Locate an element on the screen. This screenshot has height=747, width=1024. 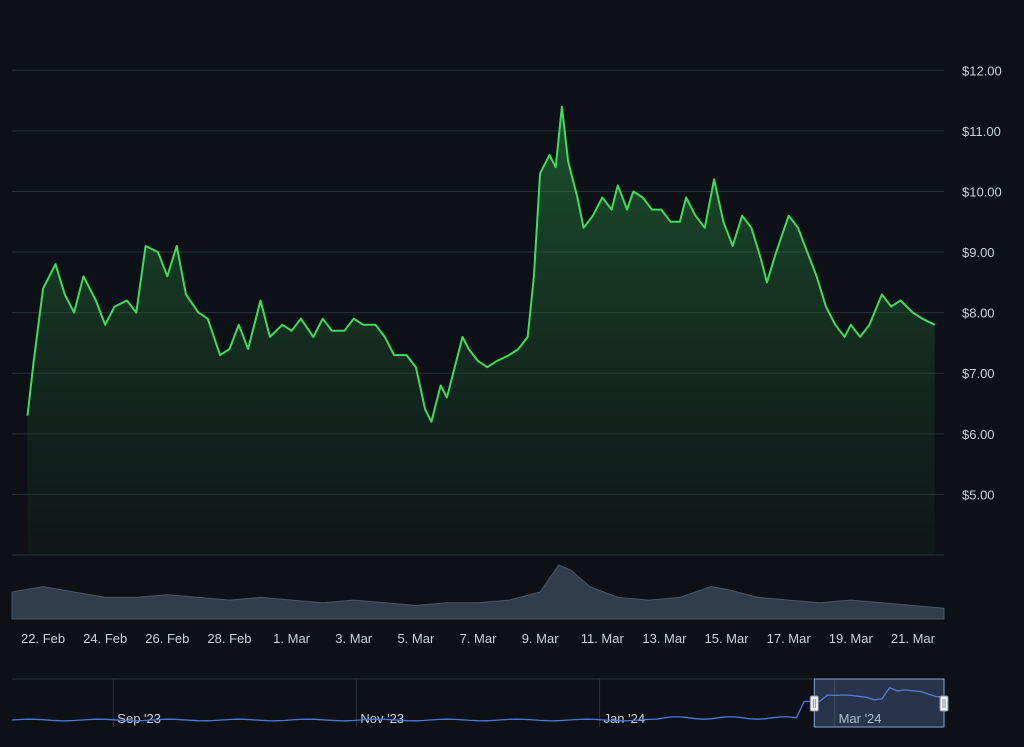
x-tick-label: 13. Mar is located at coordinates (664, 638).